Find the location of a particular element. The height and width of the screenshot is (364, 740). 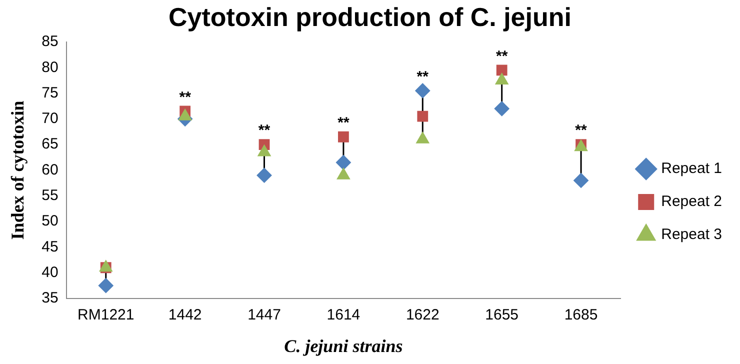

legend-label: Repeat 2 is located at coordinates (691, 201).